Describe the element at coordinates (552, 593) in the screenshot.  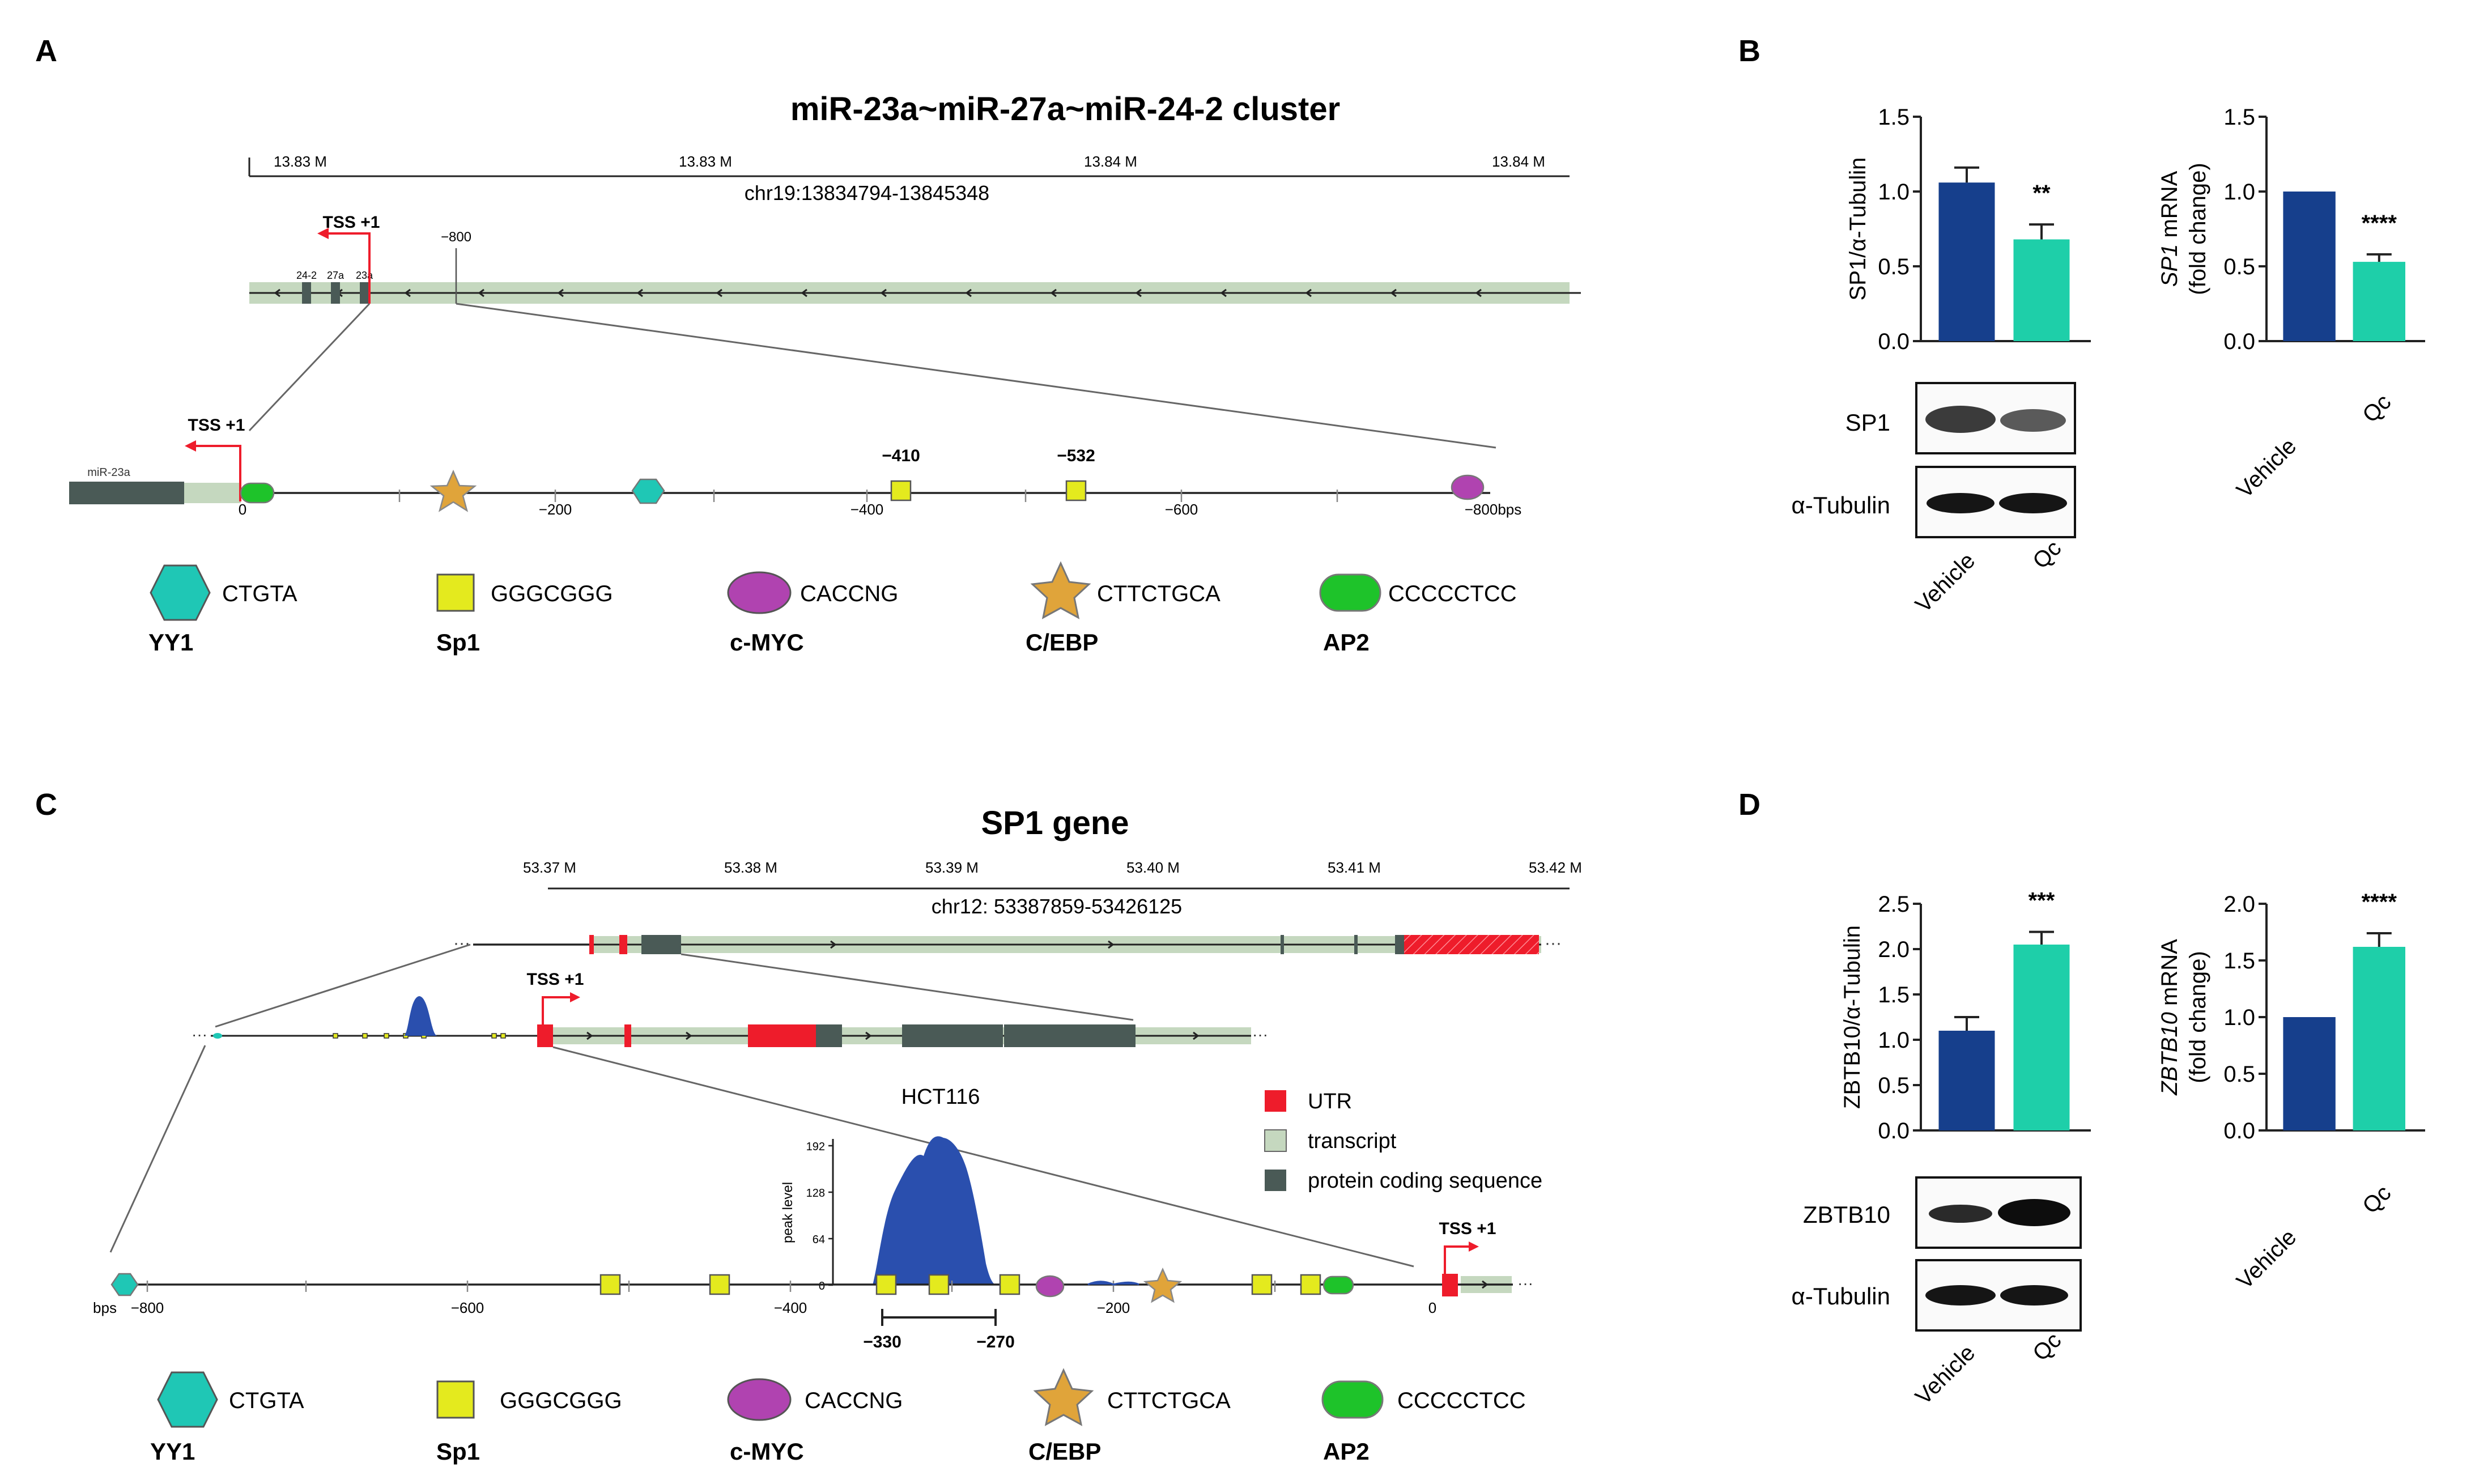
I see `motif-label: GGGCGGG` at that location.